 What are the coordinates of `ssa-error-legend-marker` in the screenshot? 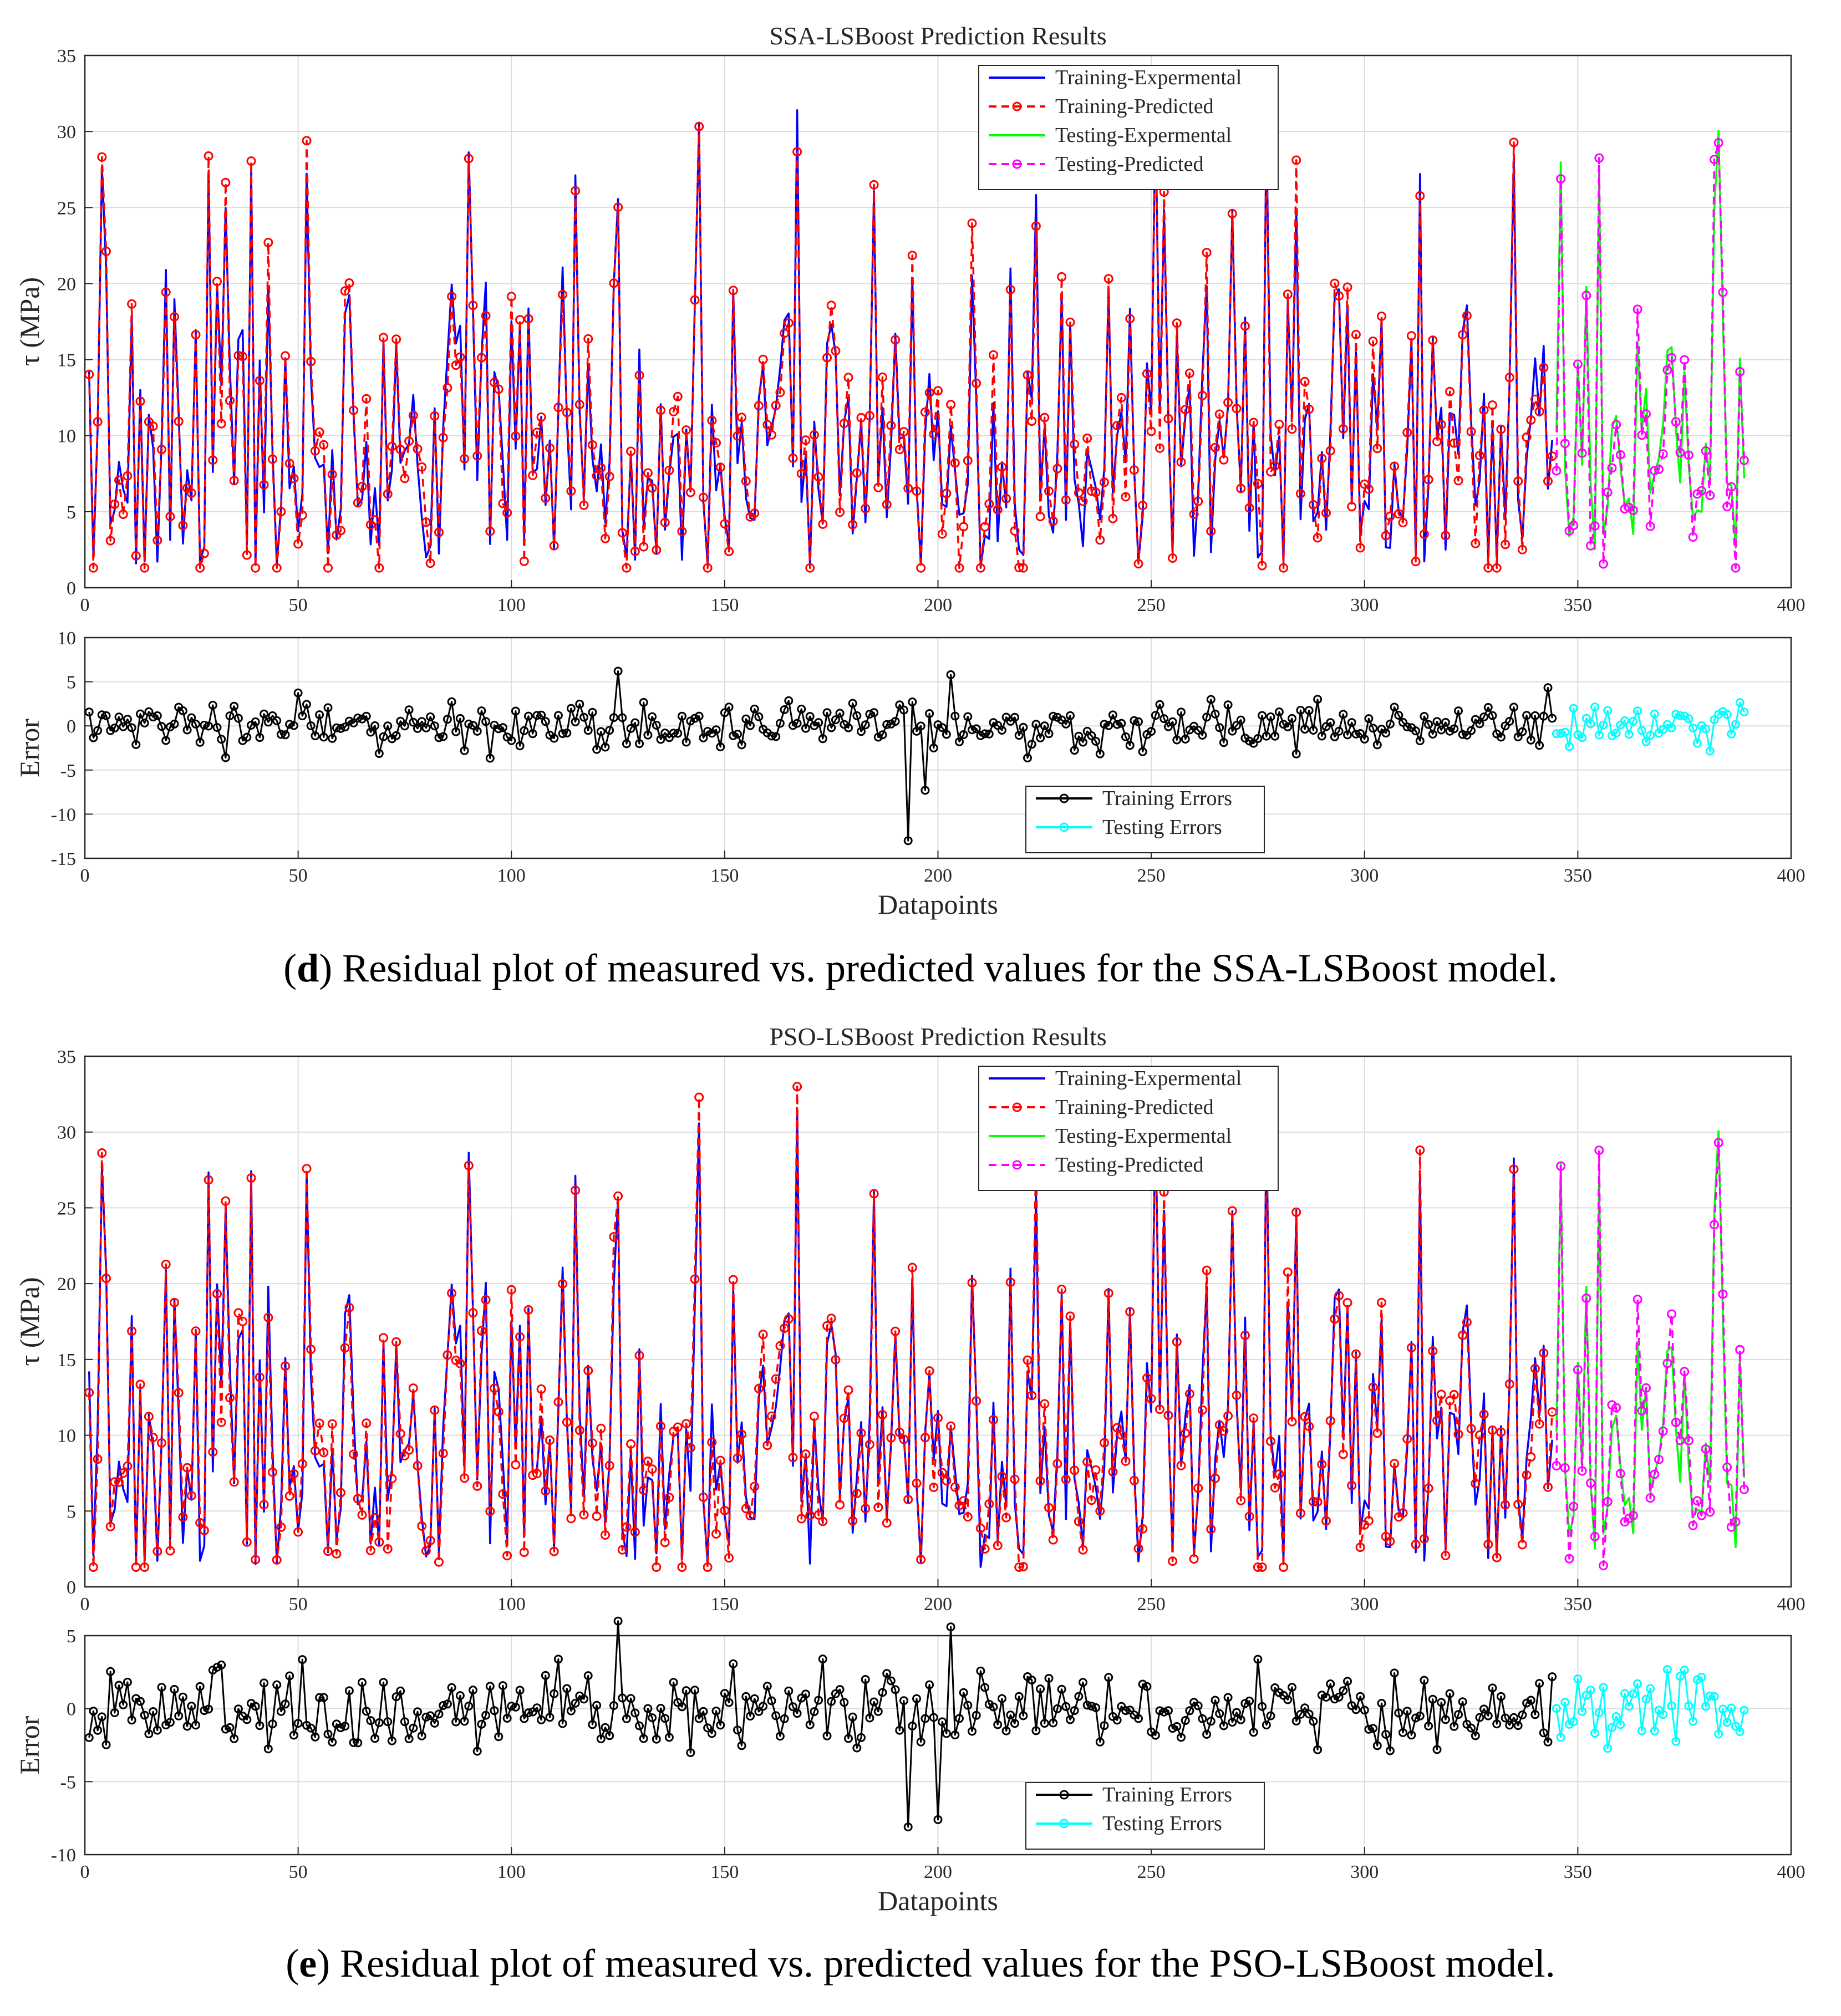 It's located at (1064, 827).